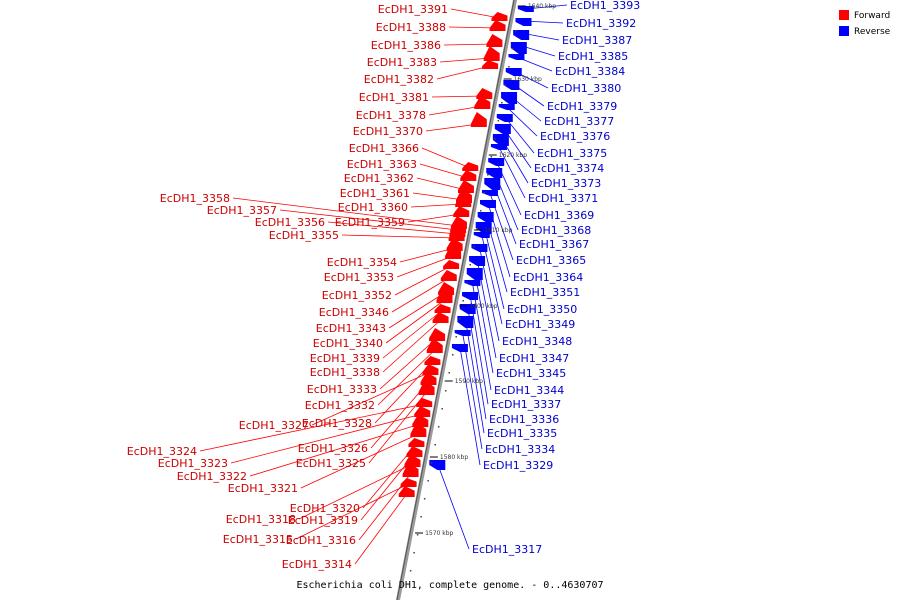  Describe the element at coordinates (325, 508) in the screenshot. I see `forward-gene-label: EcDH1_3320` at that location.